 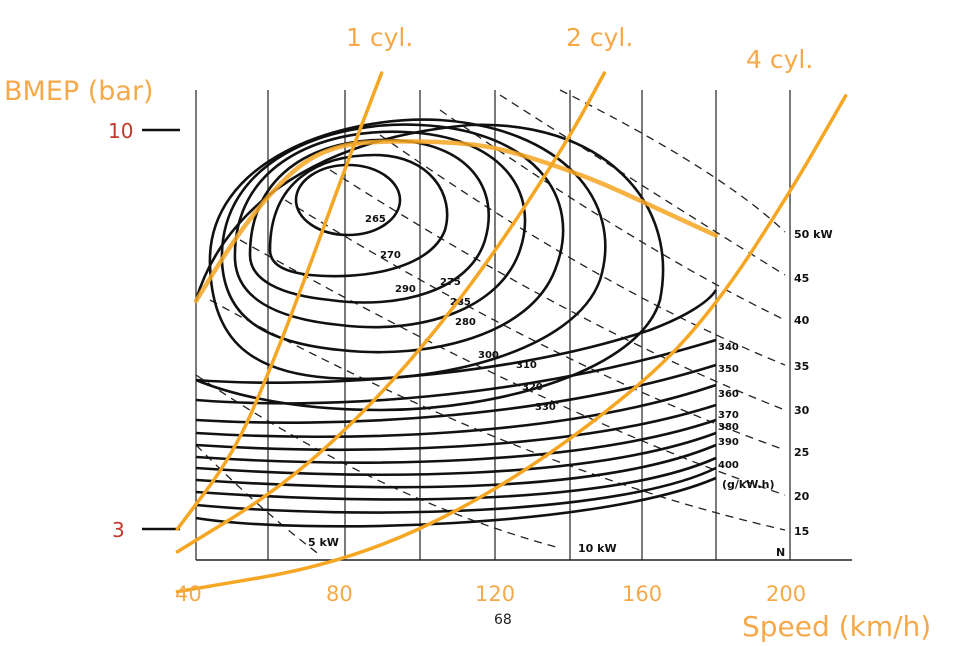 What do you see at coordinates (779, 59) in the screenshot?
I see `series-label-4-cyl: 4 cyl.` at bounding box center [779, 59].